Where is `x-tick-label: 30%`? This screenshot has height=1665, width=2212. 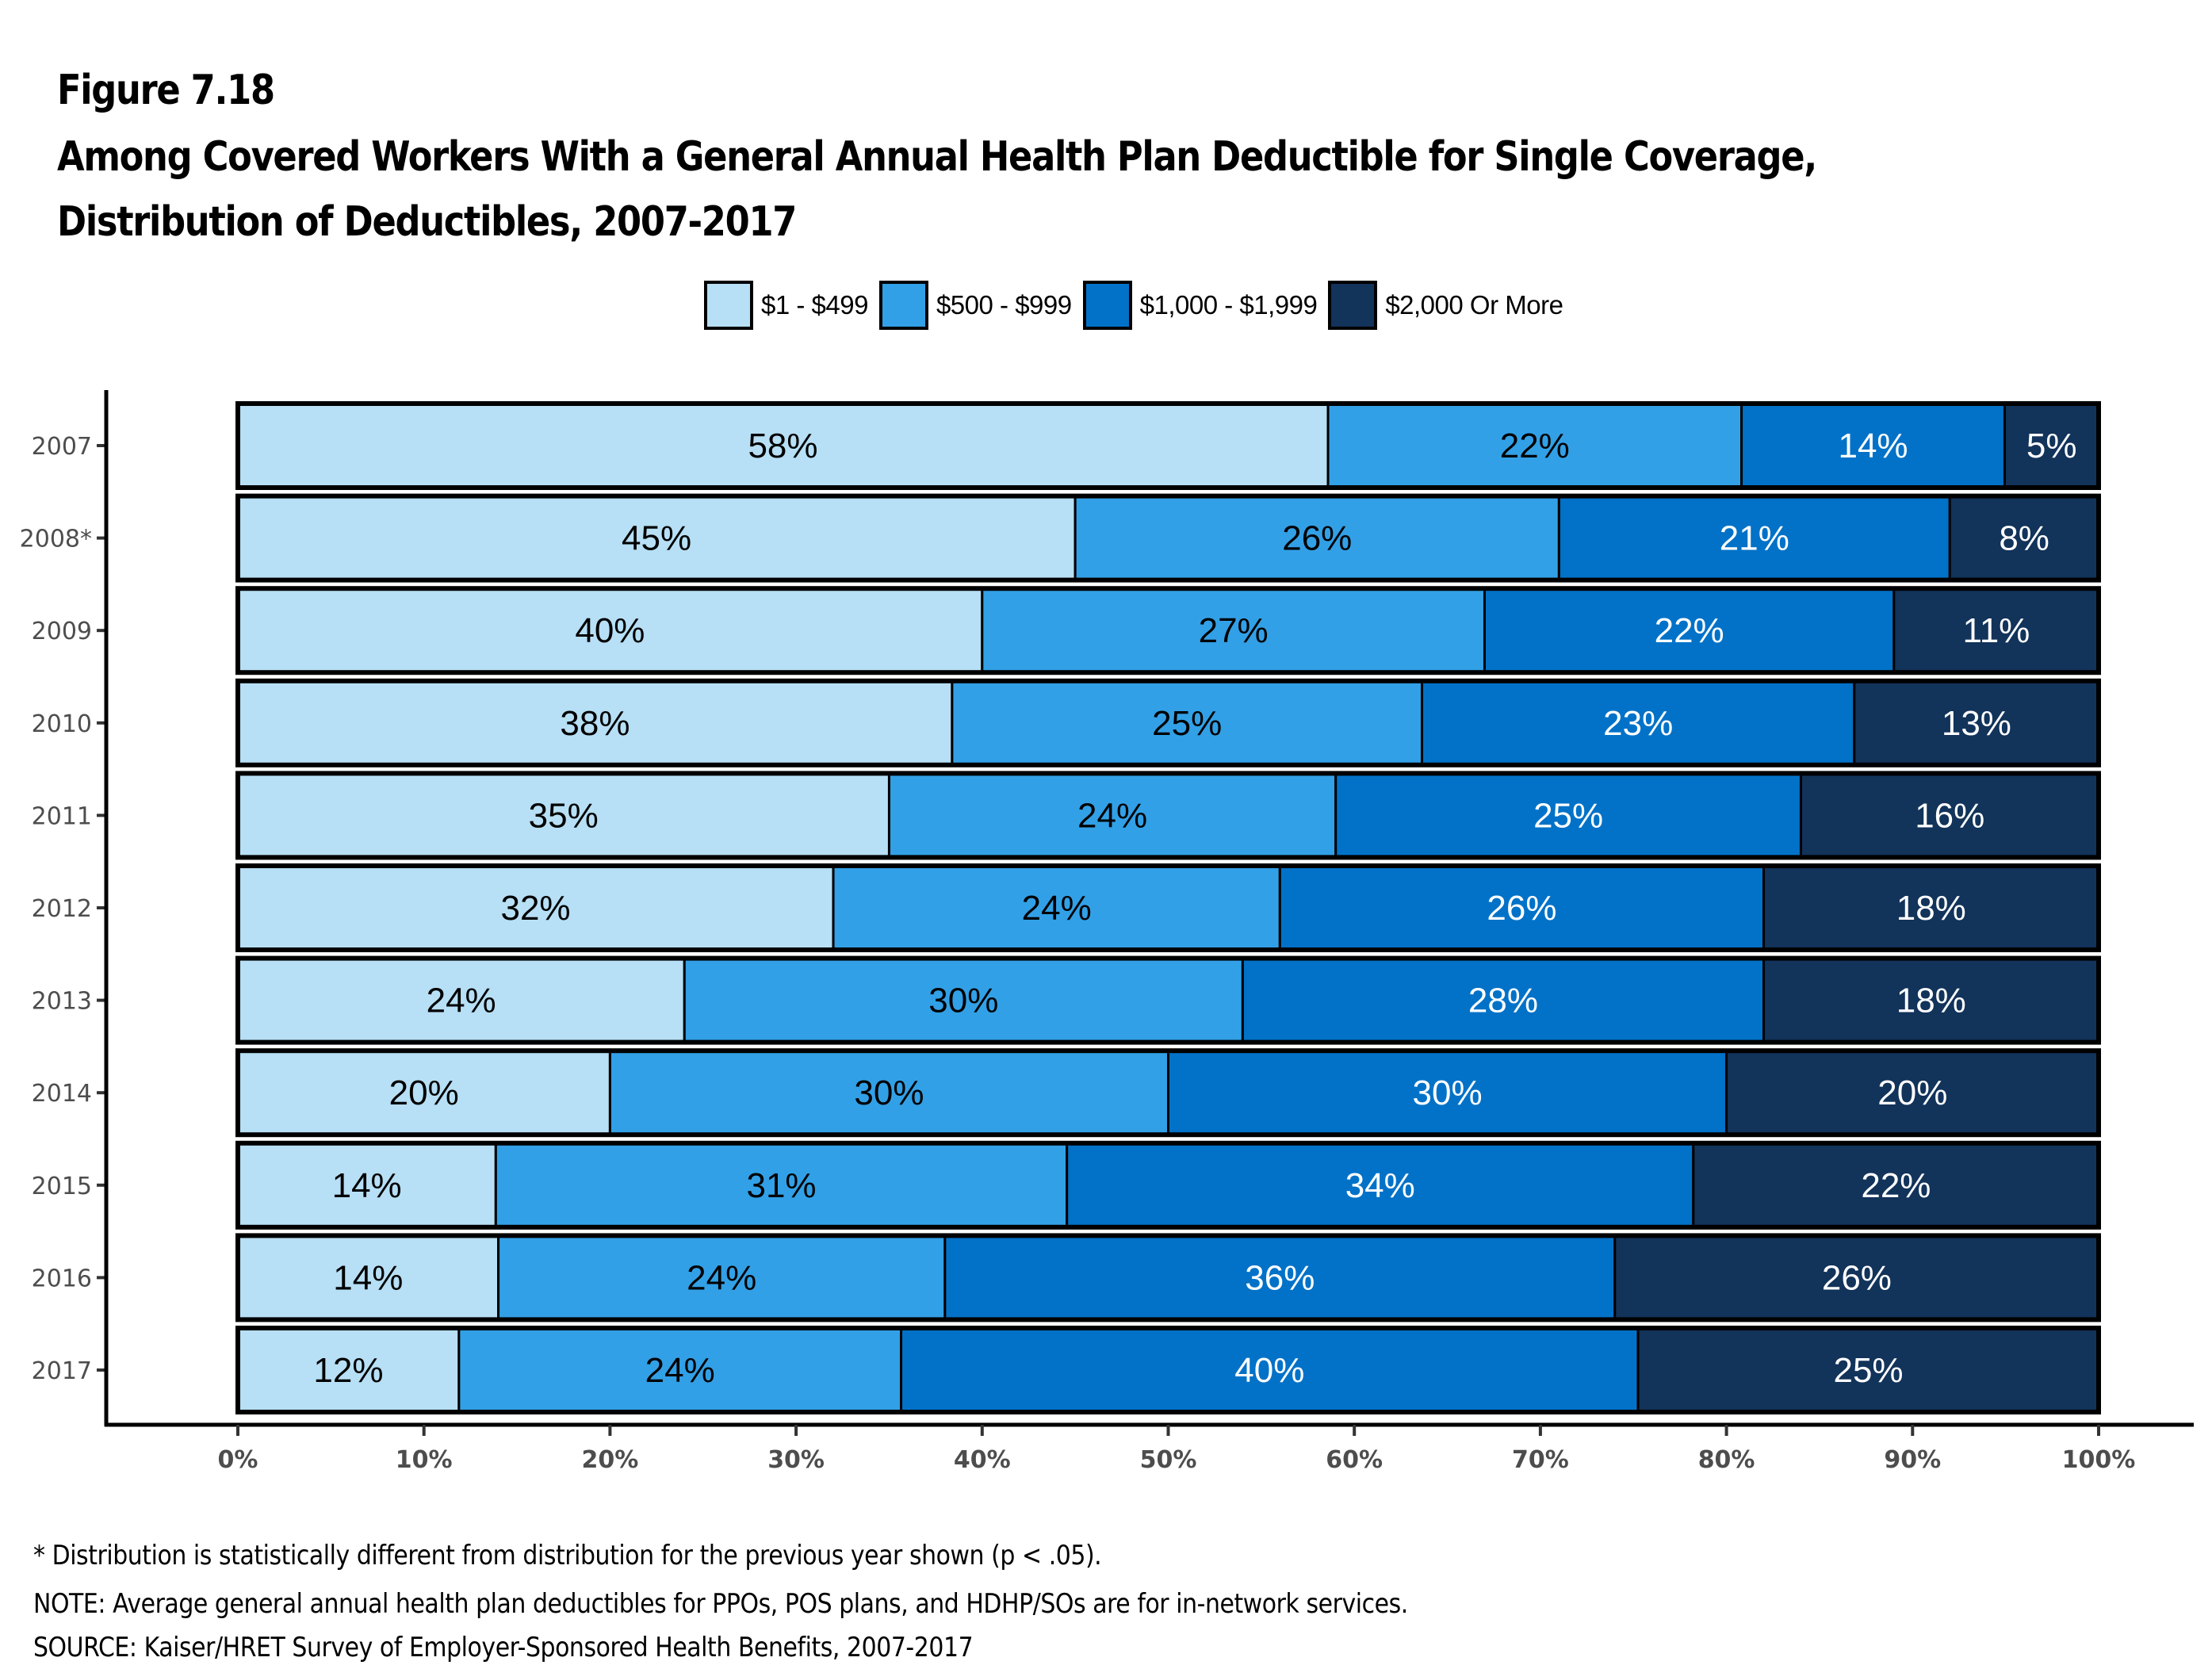 x-tick-label: 30% is located at coordinates (796, 1460).